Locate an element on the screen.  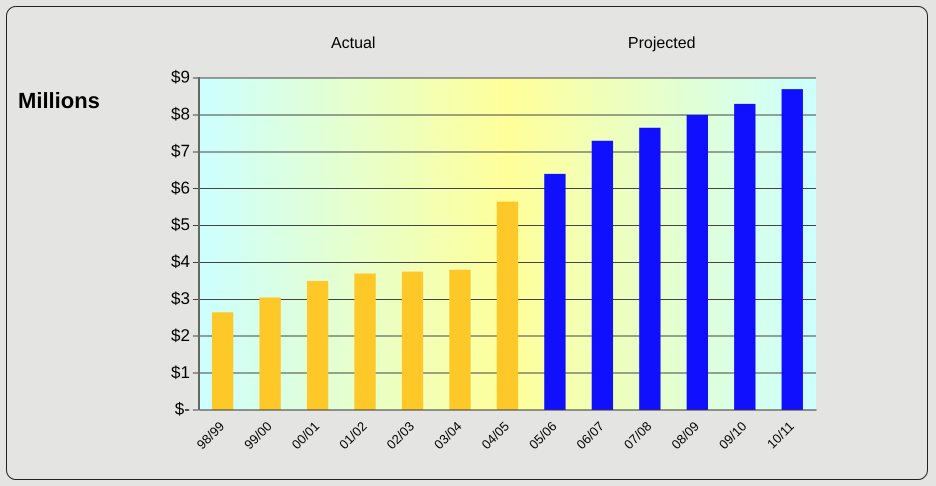
y-tick-label: $8 is located at coordinates (180, 114).